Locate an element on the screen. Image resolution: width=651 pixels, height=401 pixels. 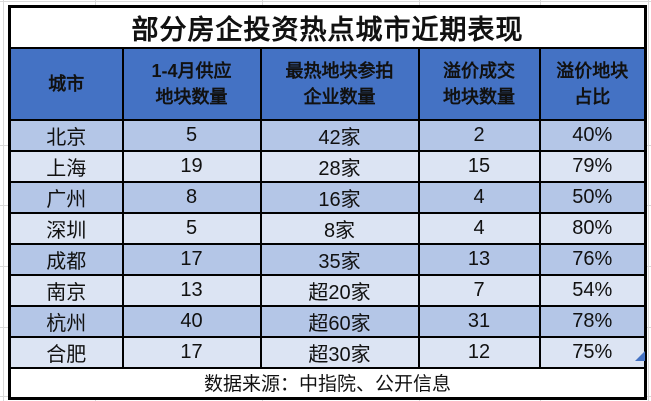
column-header-premium-deals: 溢价成交 地块数量 is located at coordinates (479, 84).